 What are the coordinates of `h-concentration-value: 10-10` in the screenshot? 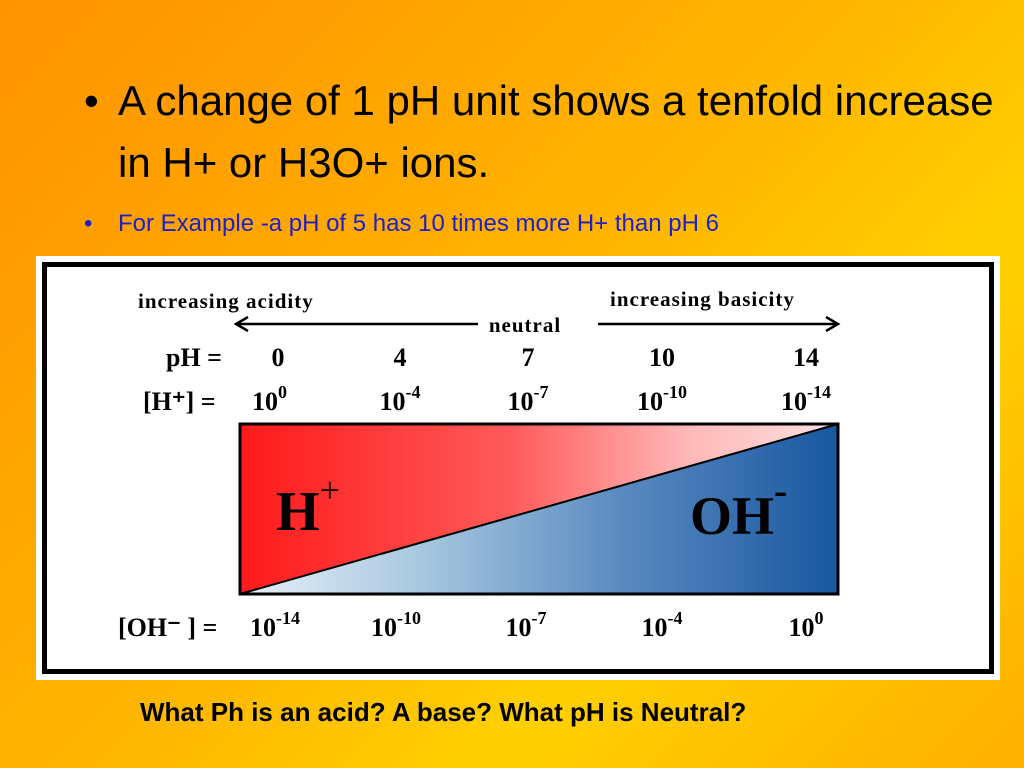 It's located at (662, 399).